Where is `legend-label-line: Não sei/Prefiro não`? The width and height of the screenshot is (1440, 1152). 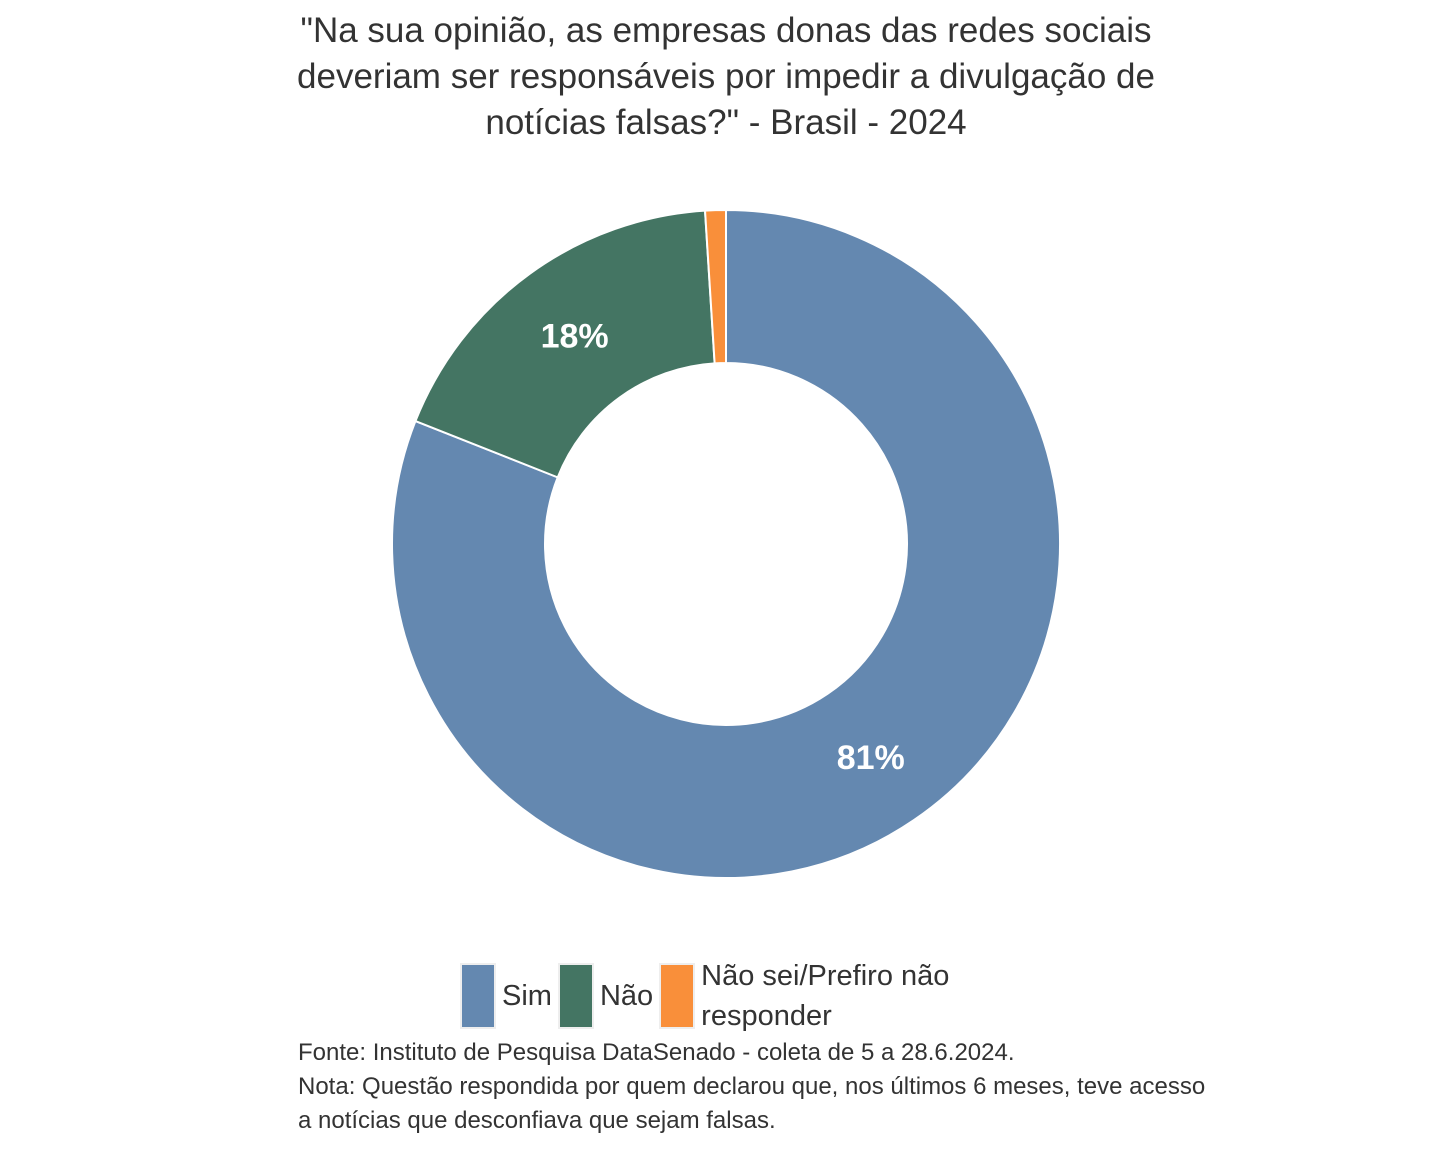 legend-label-line: Não sei/Prefiro não is located at coordinates (825, 976).